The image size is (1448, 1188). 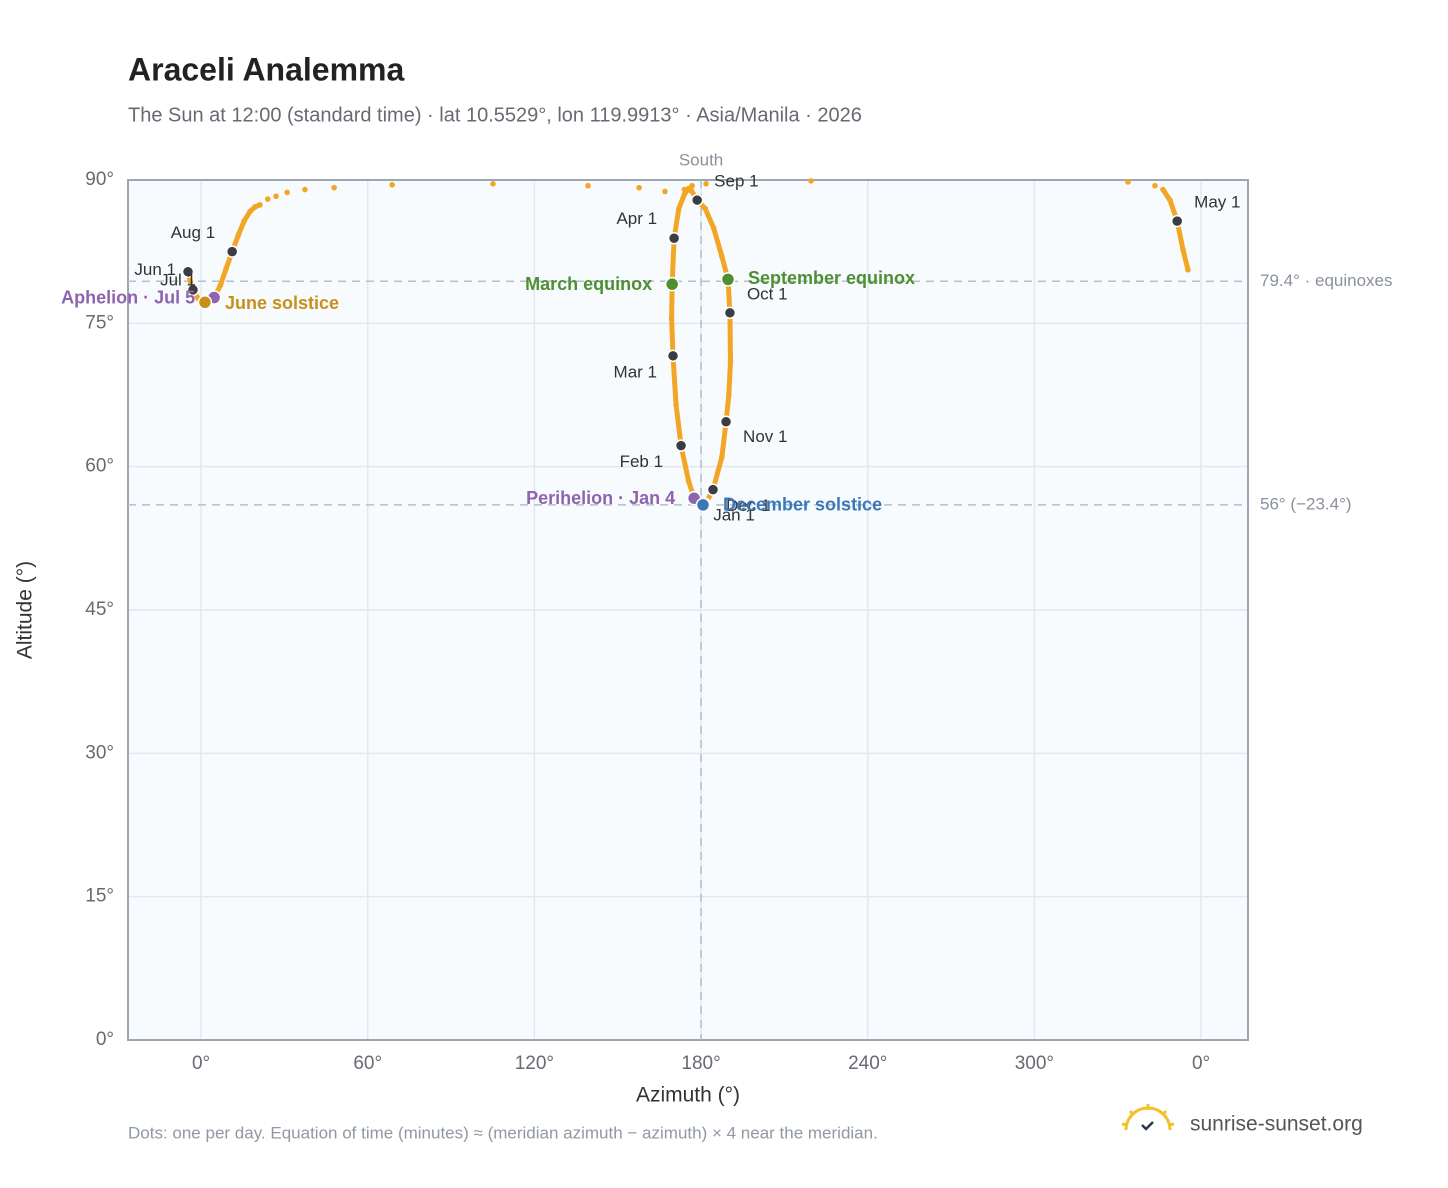 What do you see at coordinates (1217, 202) in the screenshot?
I see `event-label: May 1` at bounding box center [1217, 202].